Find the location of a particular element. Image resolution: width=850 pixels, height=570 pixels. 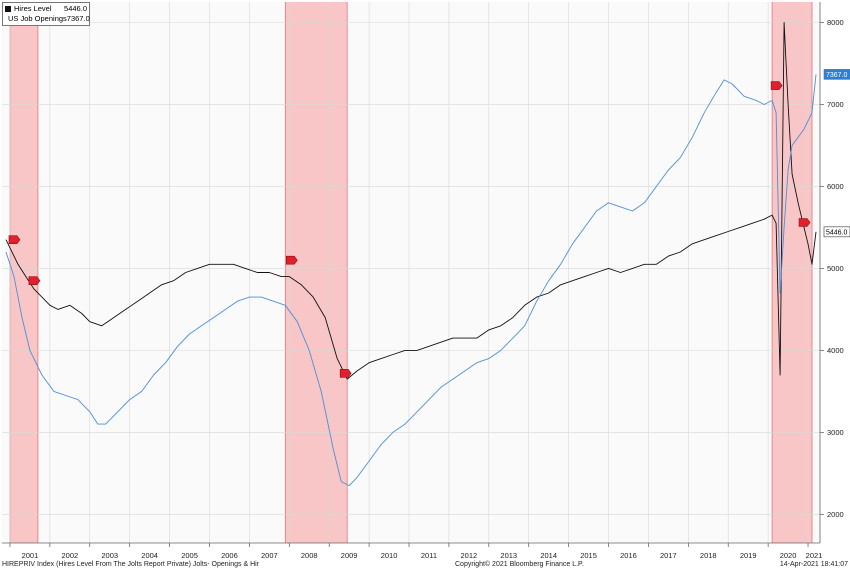

last-value-tag-openings is located at coordinates (836, 74).